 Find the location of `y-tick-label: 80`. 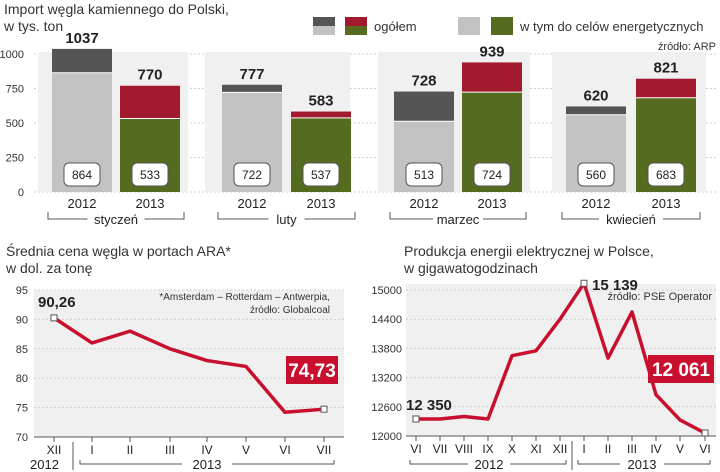

y-tick-label: 80 is located at coordinates (22, 379).